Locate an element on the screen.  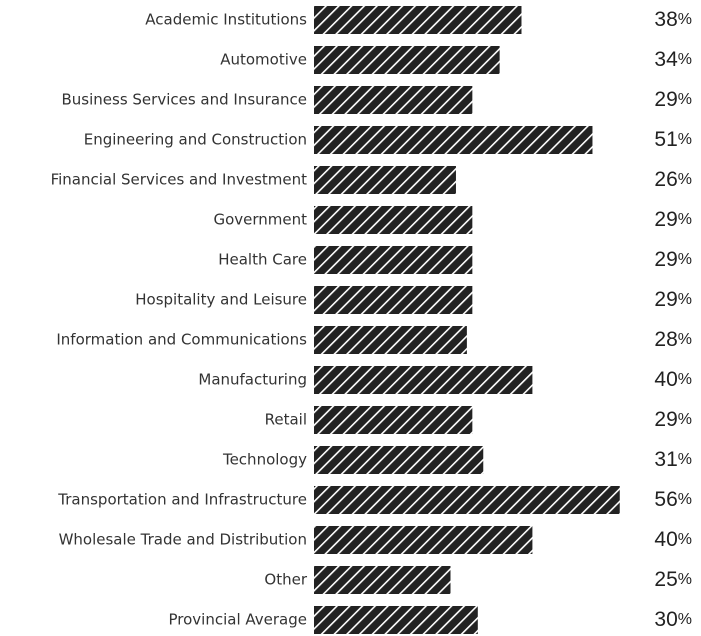
category-label: Transportation and Infrastructure is located at coordinates (182, 500).